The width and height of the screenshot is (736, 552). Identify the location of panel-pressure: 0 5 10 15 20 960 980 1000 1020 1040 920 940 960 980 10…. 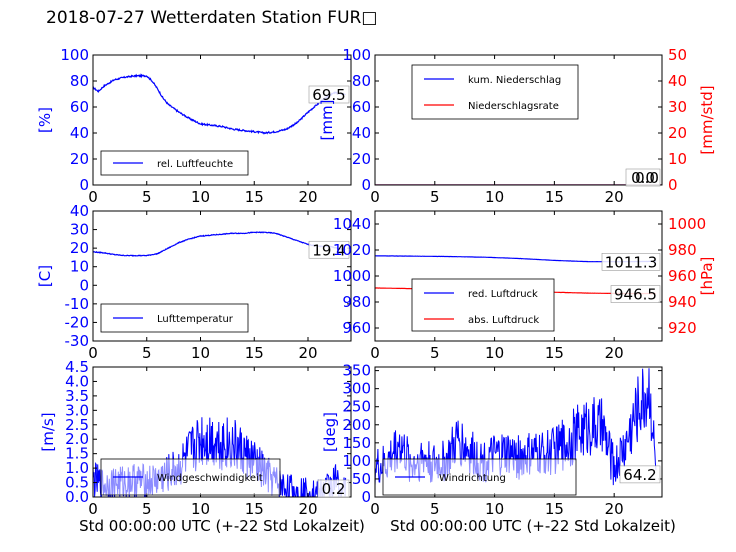
(524, 286).